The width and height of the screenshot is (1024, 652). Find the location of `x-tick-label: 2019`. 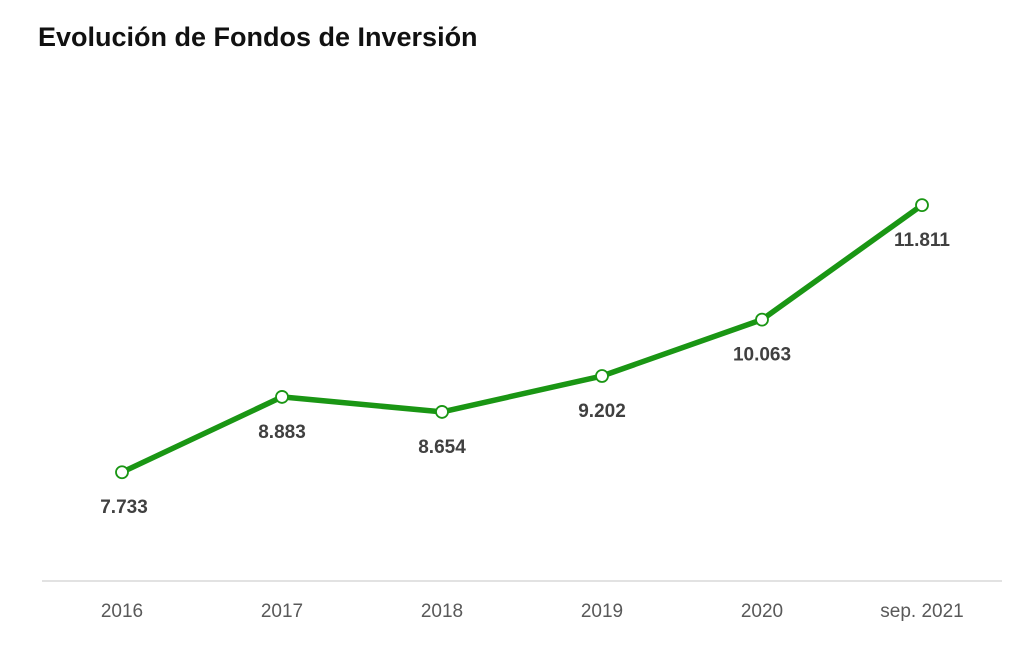

x-tick-label: 2019 is located at coordinates (602, 611).